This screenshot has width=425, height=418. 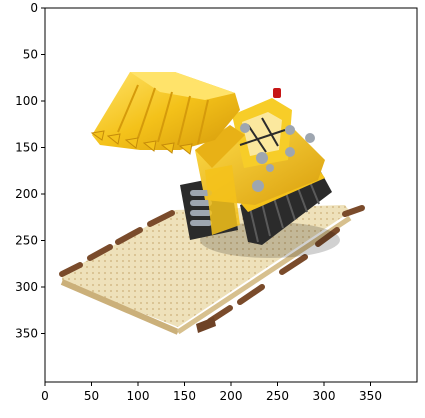 I want to click on front-track, so click(x=286, y=207).